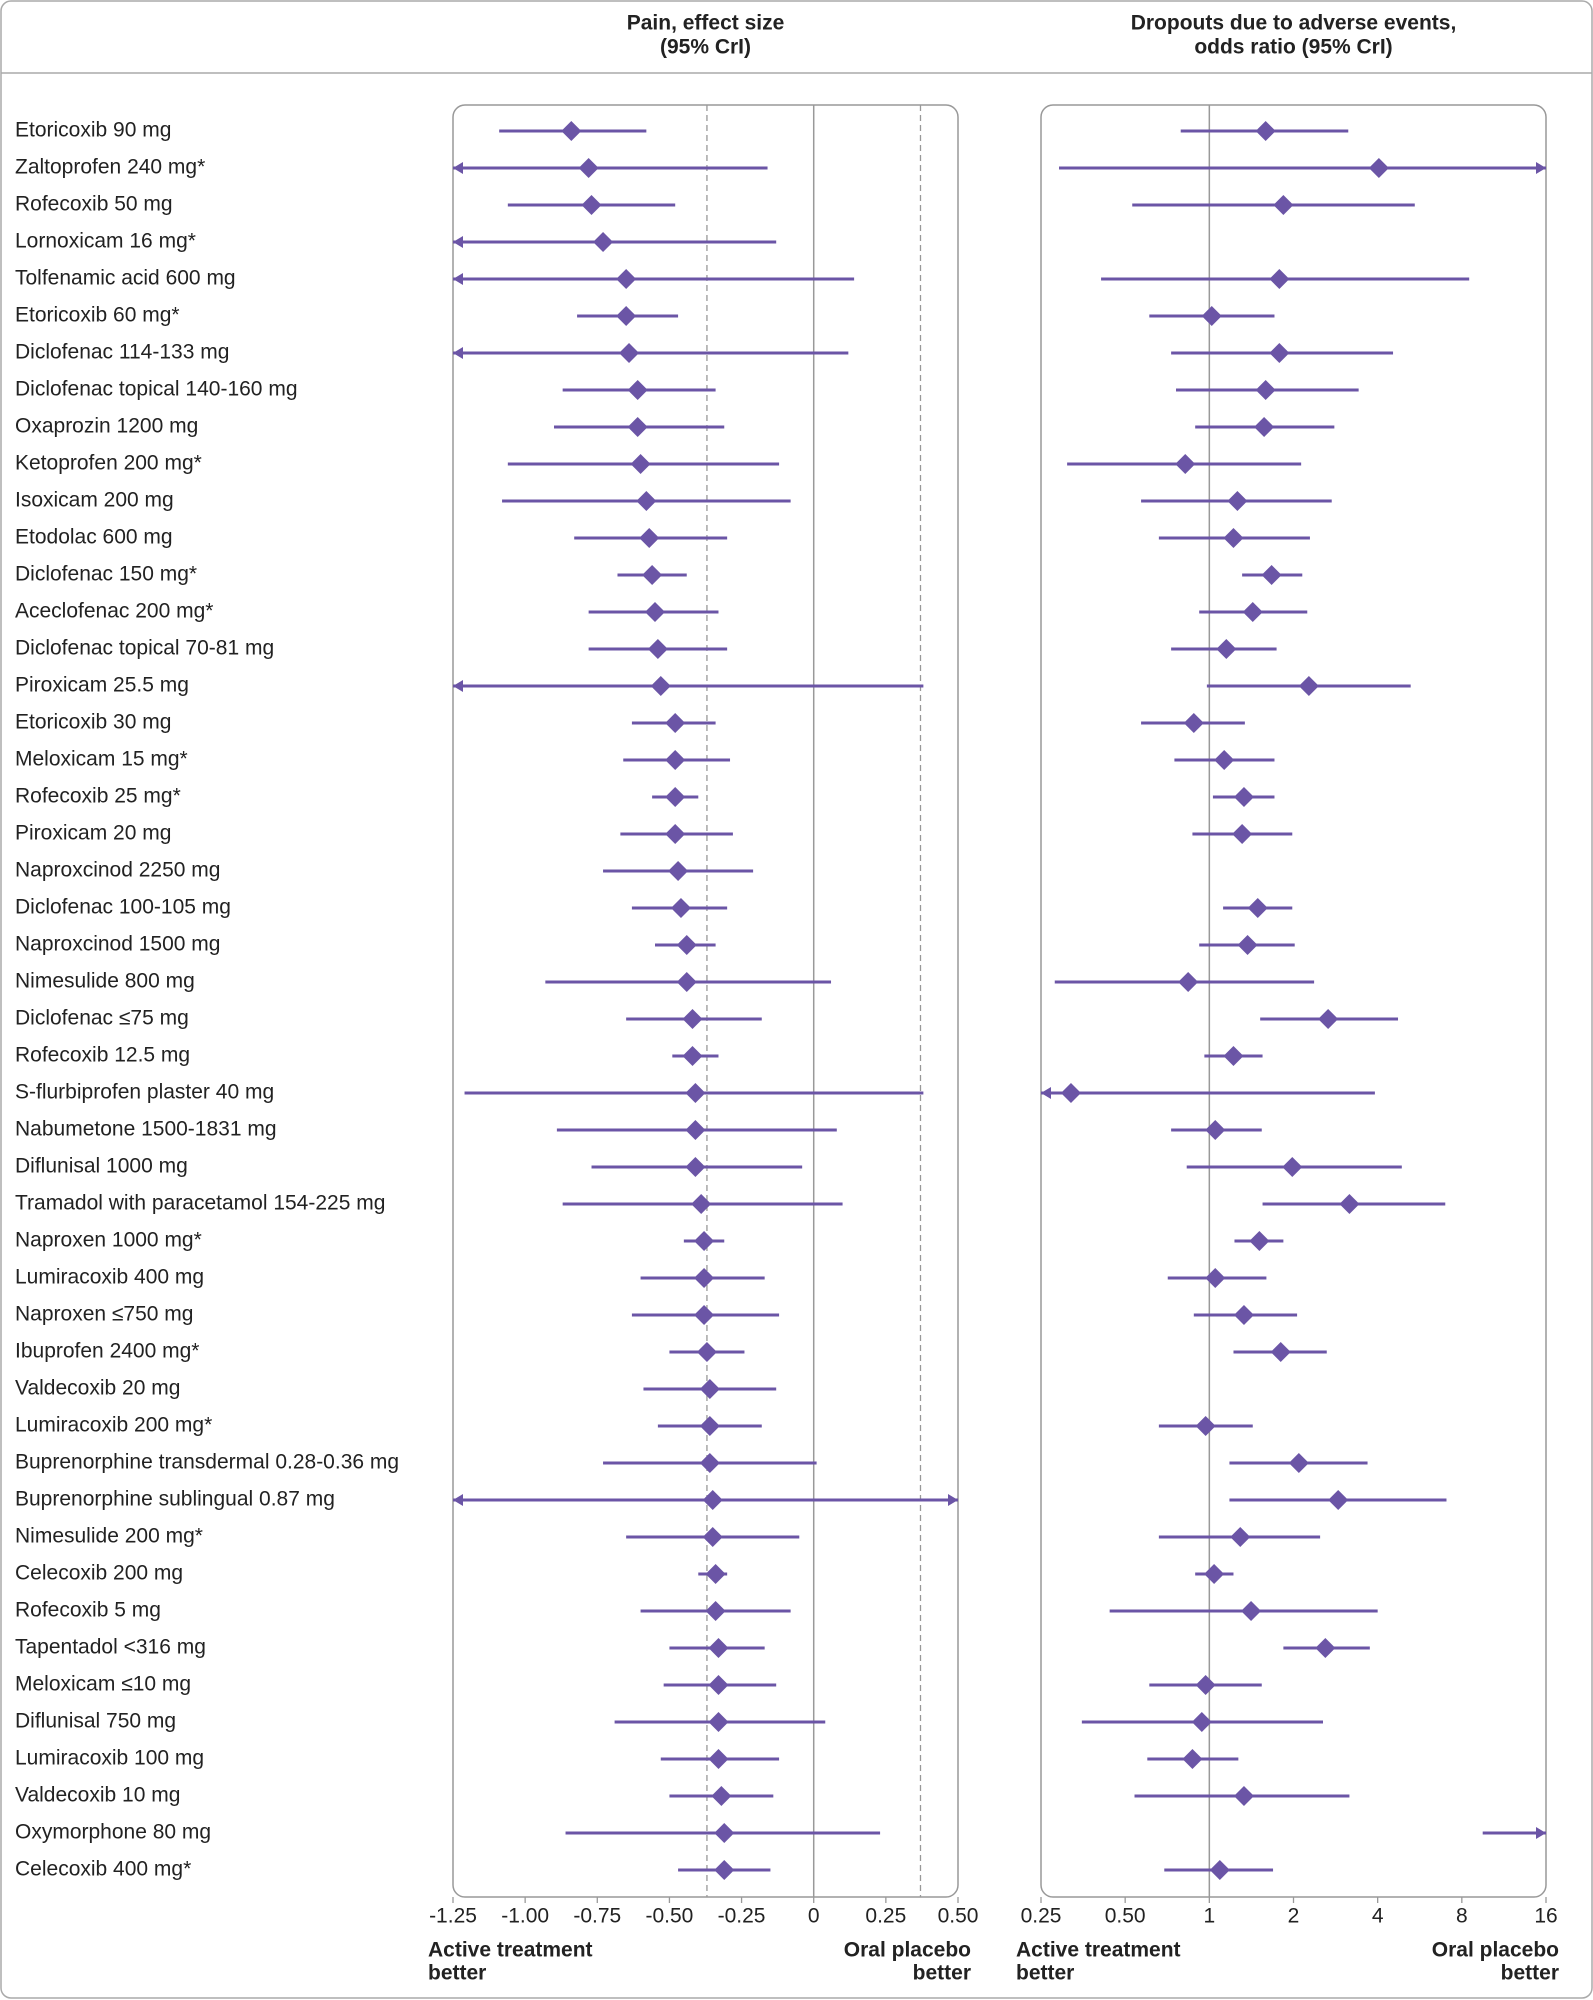 The height and width of the screenshot is (2000, 1593). What do you see at coordinates (103, 1869) in the screenshot?
I see `treatment-label: Celecoxib 400 mg*` at bounding box center [103, 1869].